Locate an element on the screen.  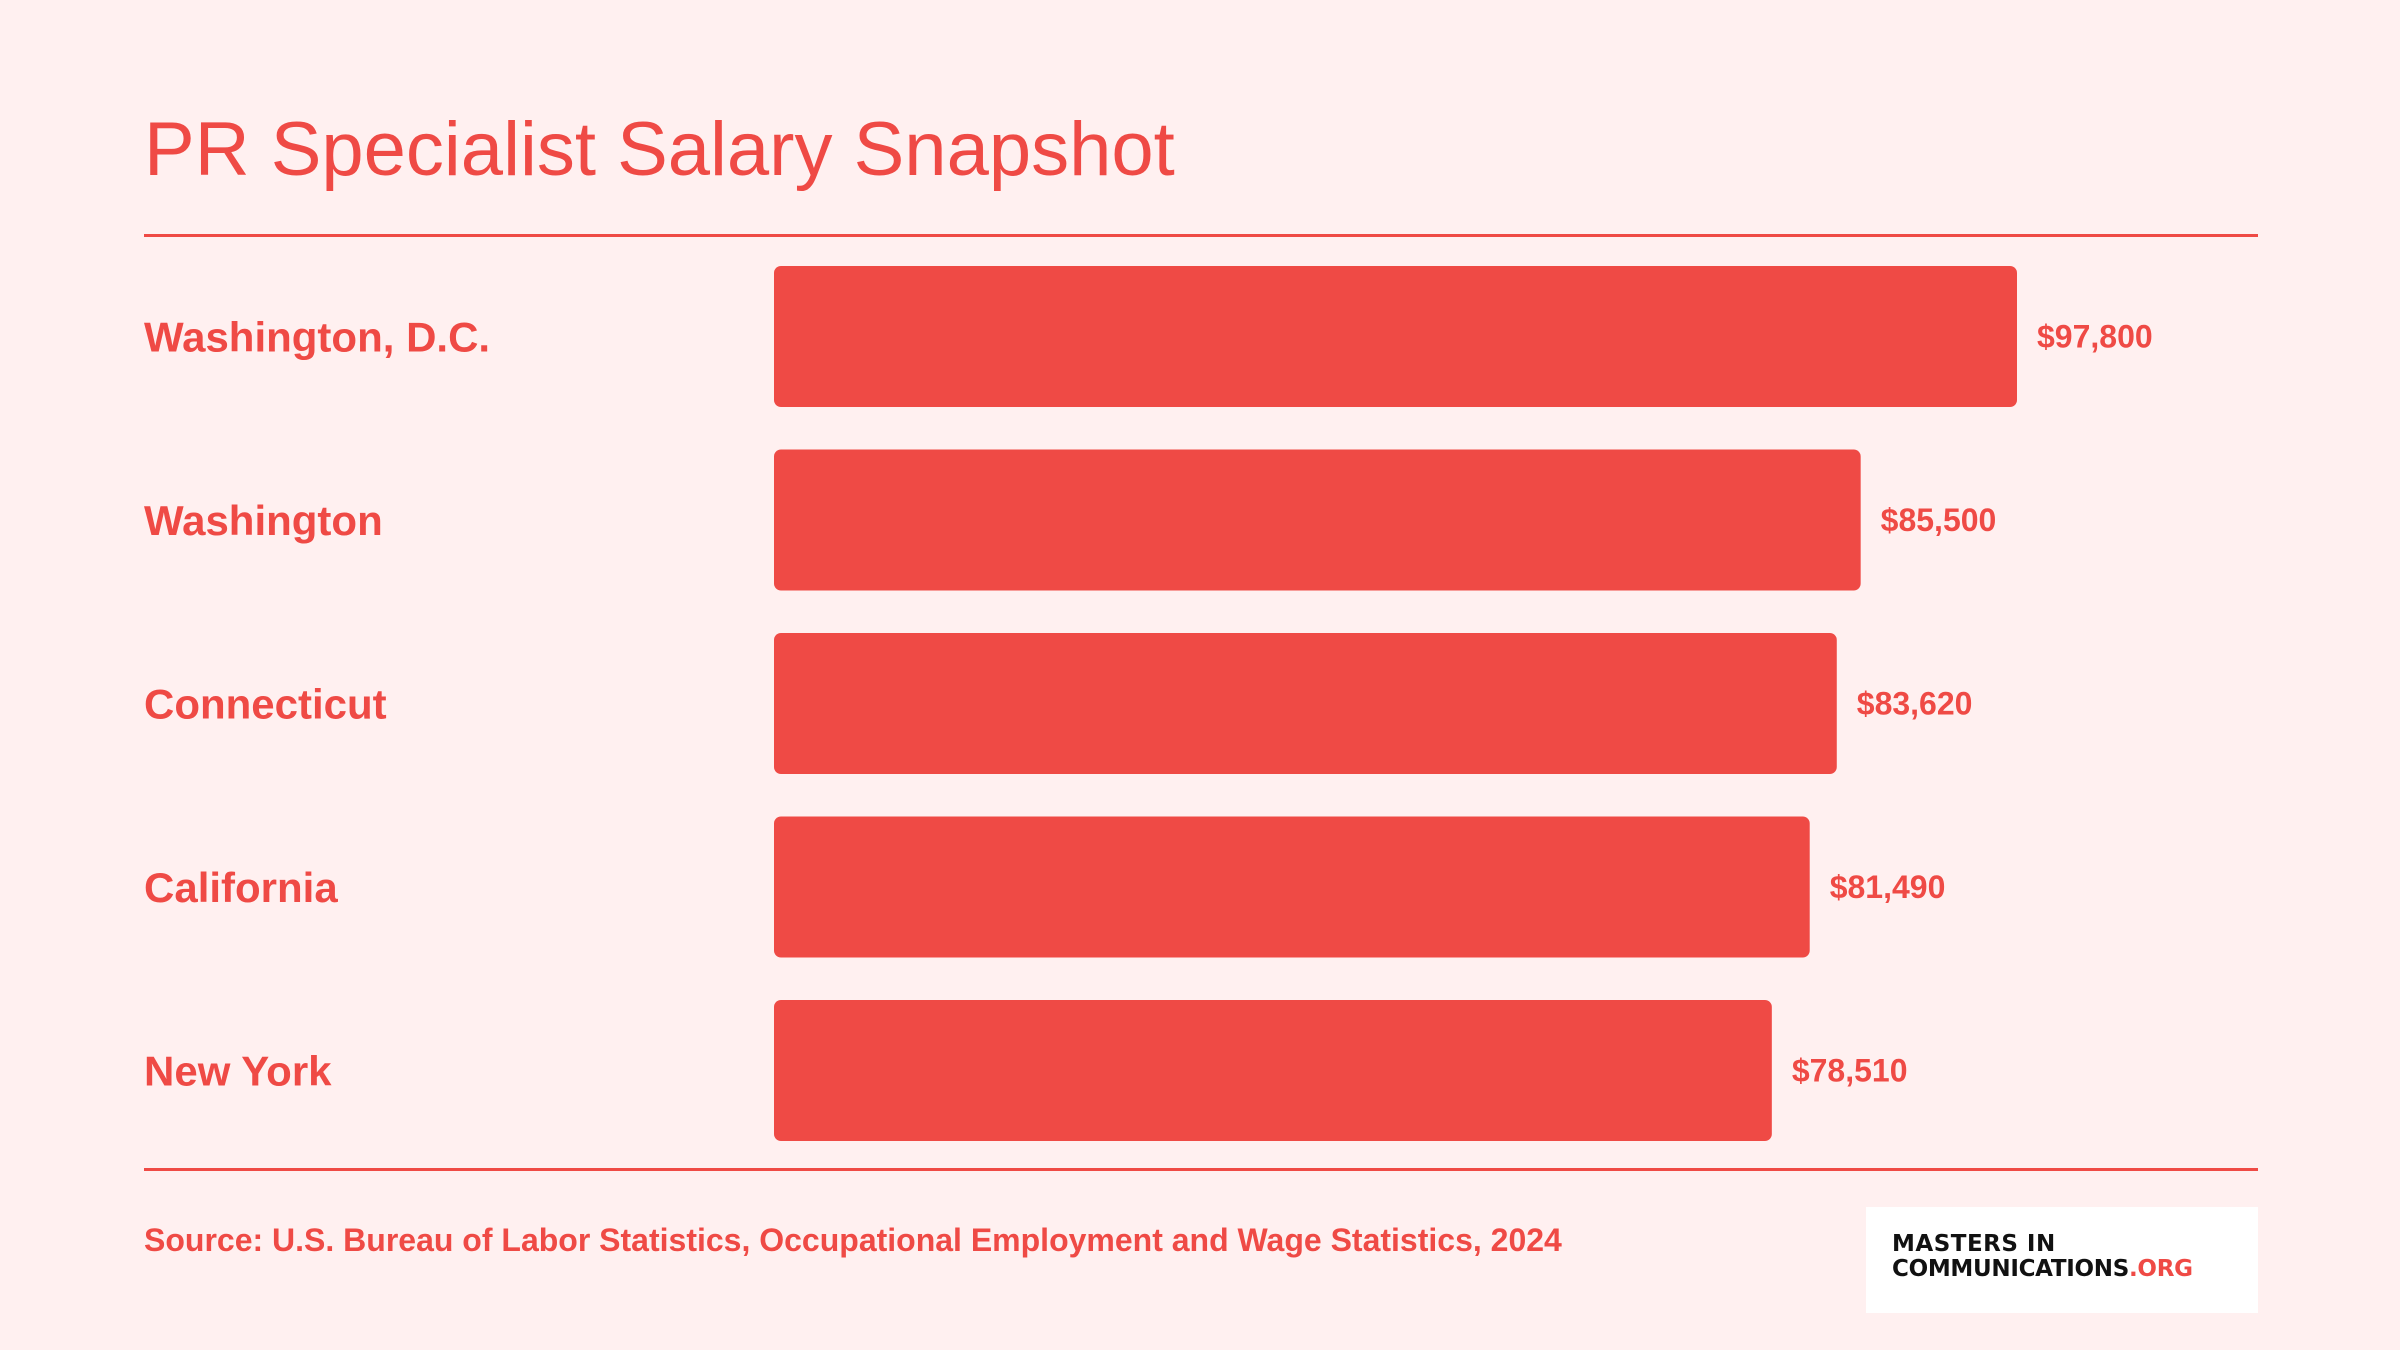
category-label: Washington, D.C. is located at coordinates (317, 337).